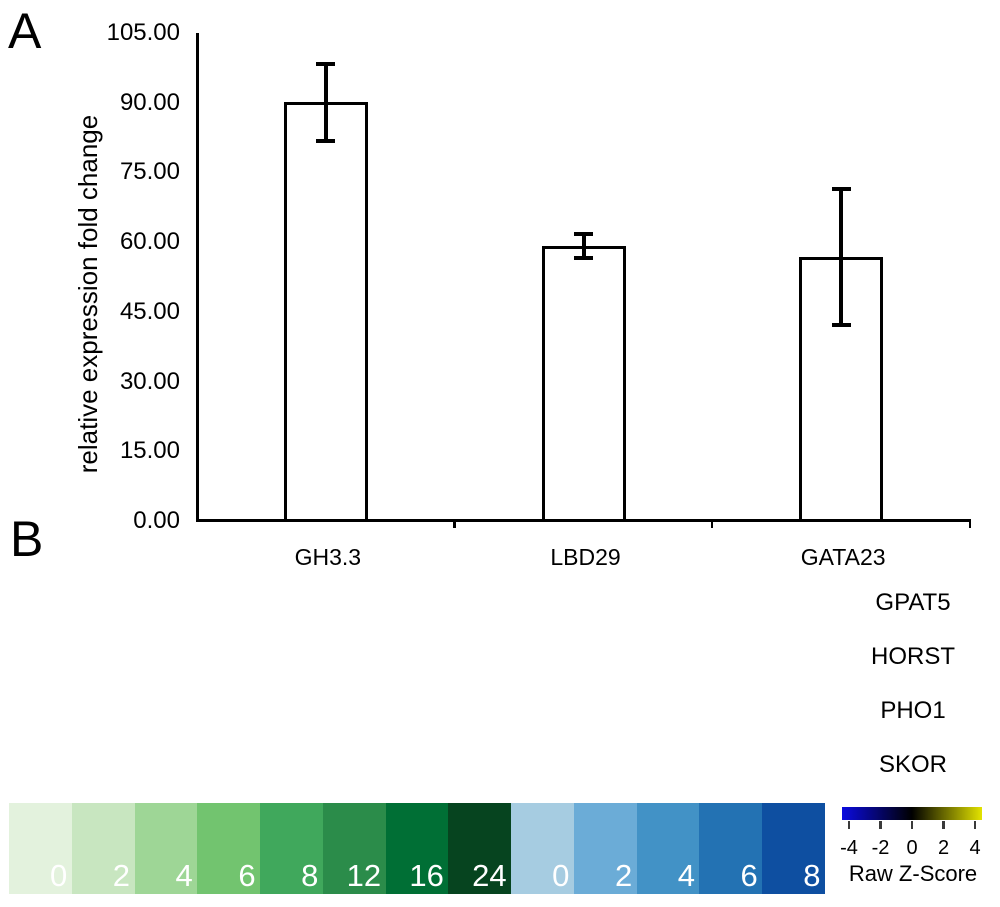 The width and height of the screenshot is (1000, 907). I want to click on blue-scale-cell-0: 0, so click(543, 848).